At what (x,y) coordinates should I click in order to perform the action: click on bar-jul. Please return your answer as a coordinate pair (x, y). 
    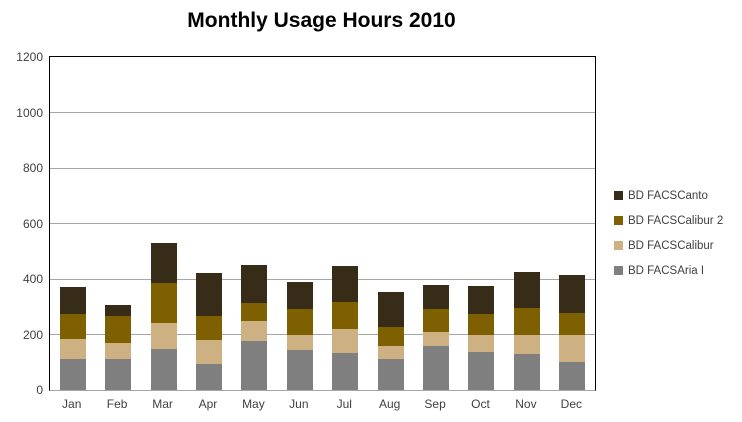
    Looking at the image, I should click on (345, 327).